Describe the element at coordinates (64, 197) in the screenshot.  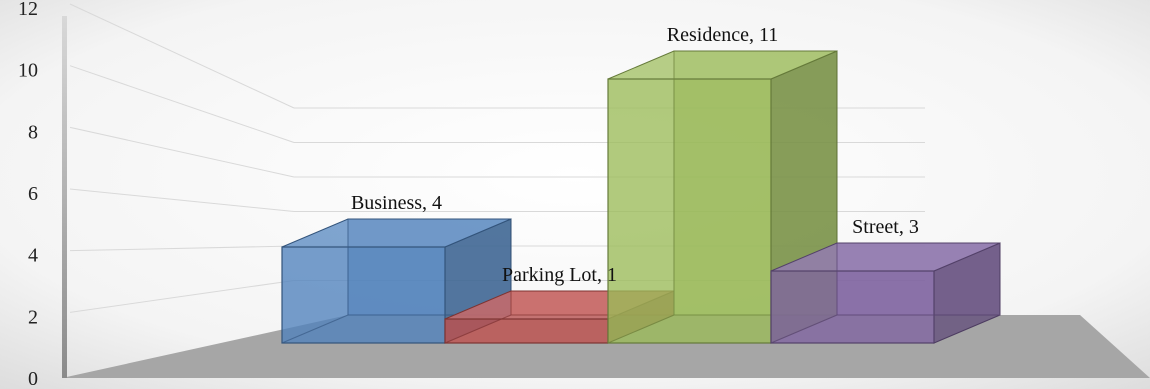
I see `y-axis-line` at that location.